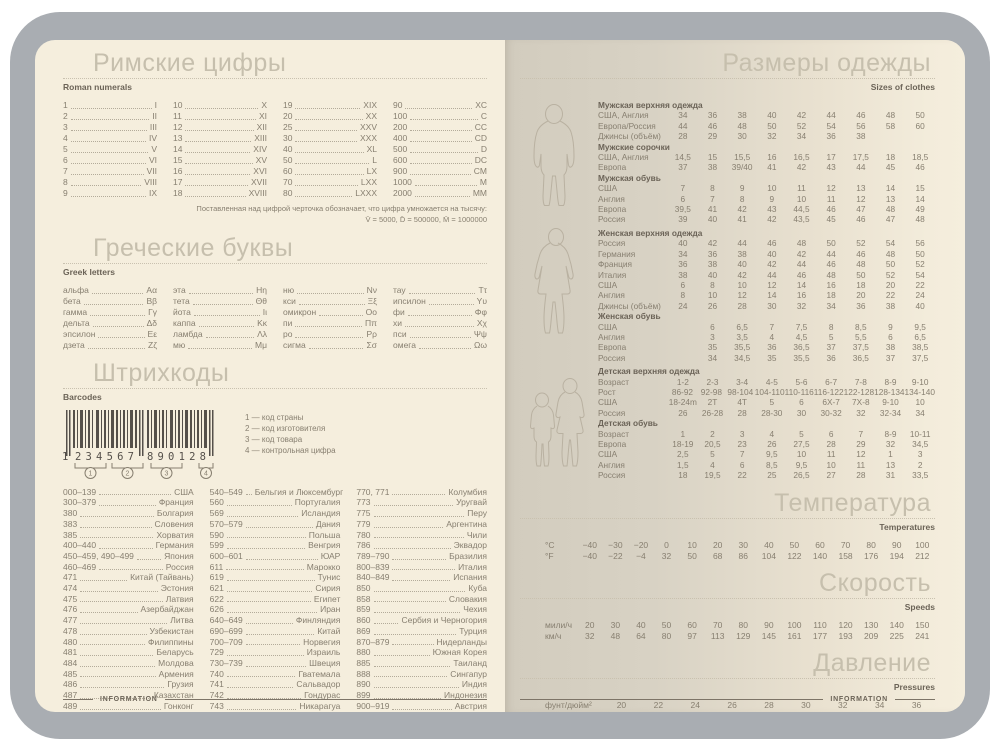 The image size is (1000, 750). I want to click on barcode-country-row-key: 484, so click(70, 663).